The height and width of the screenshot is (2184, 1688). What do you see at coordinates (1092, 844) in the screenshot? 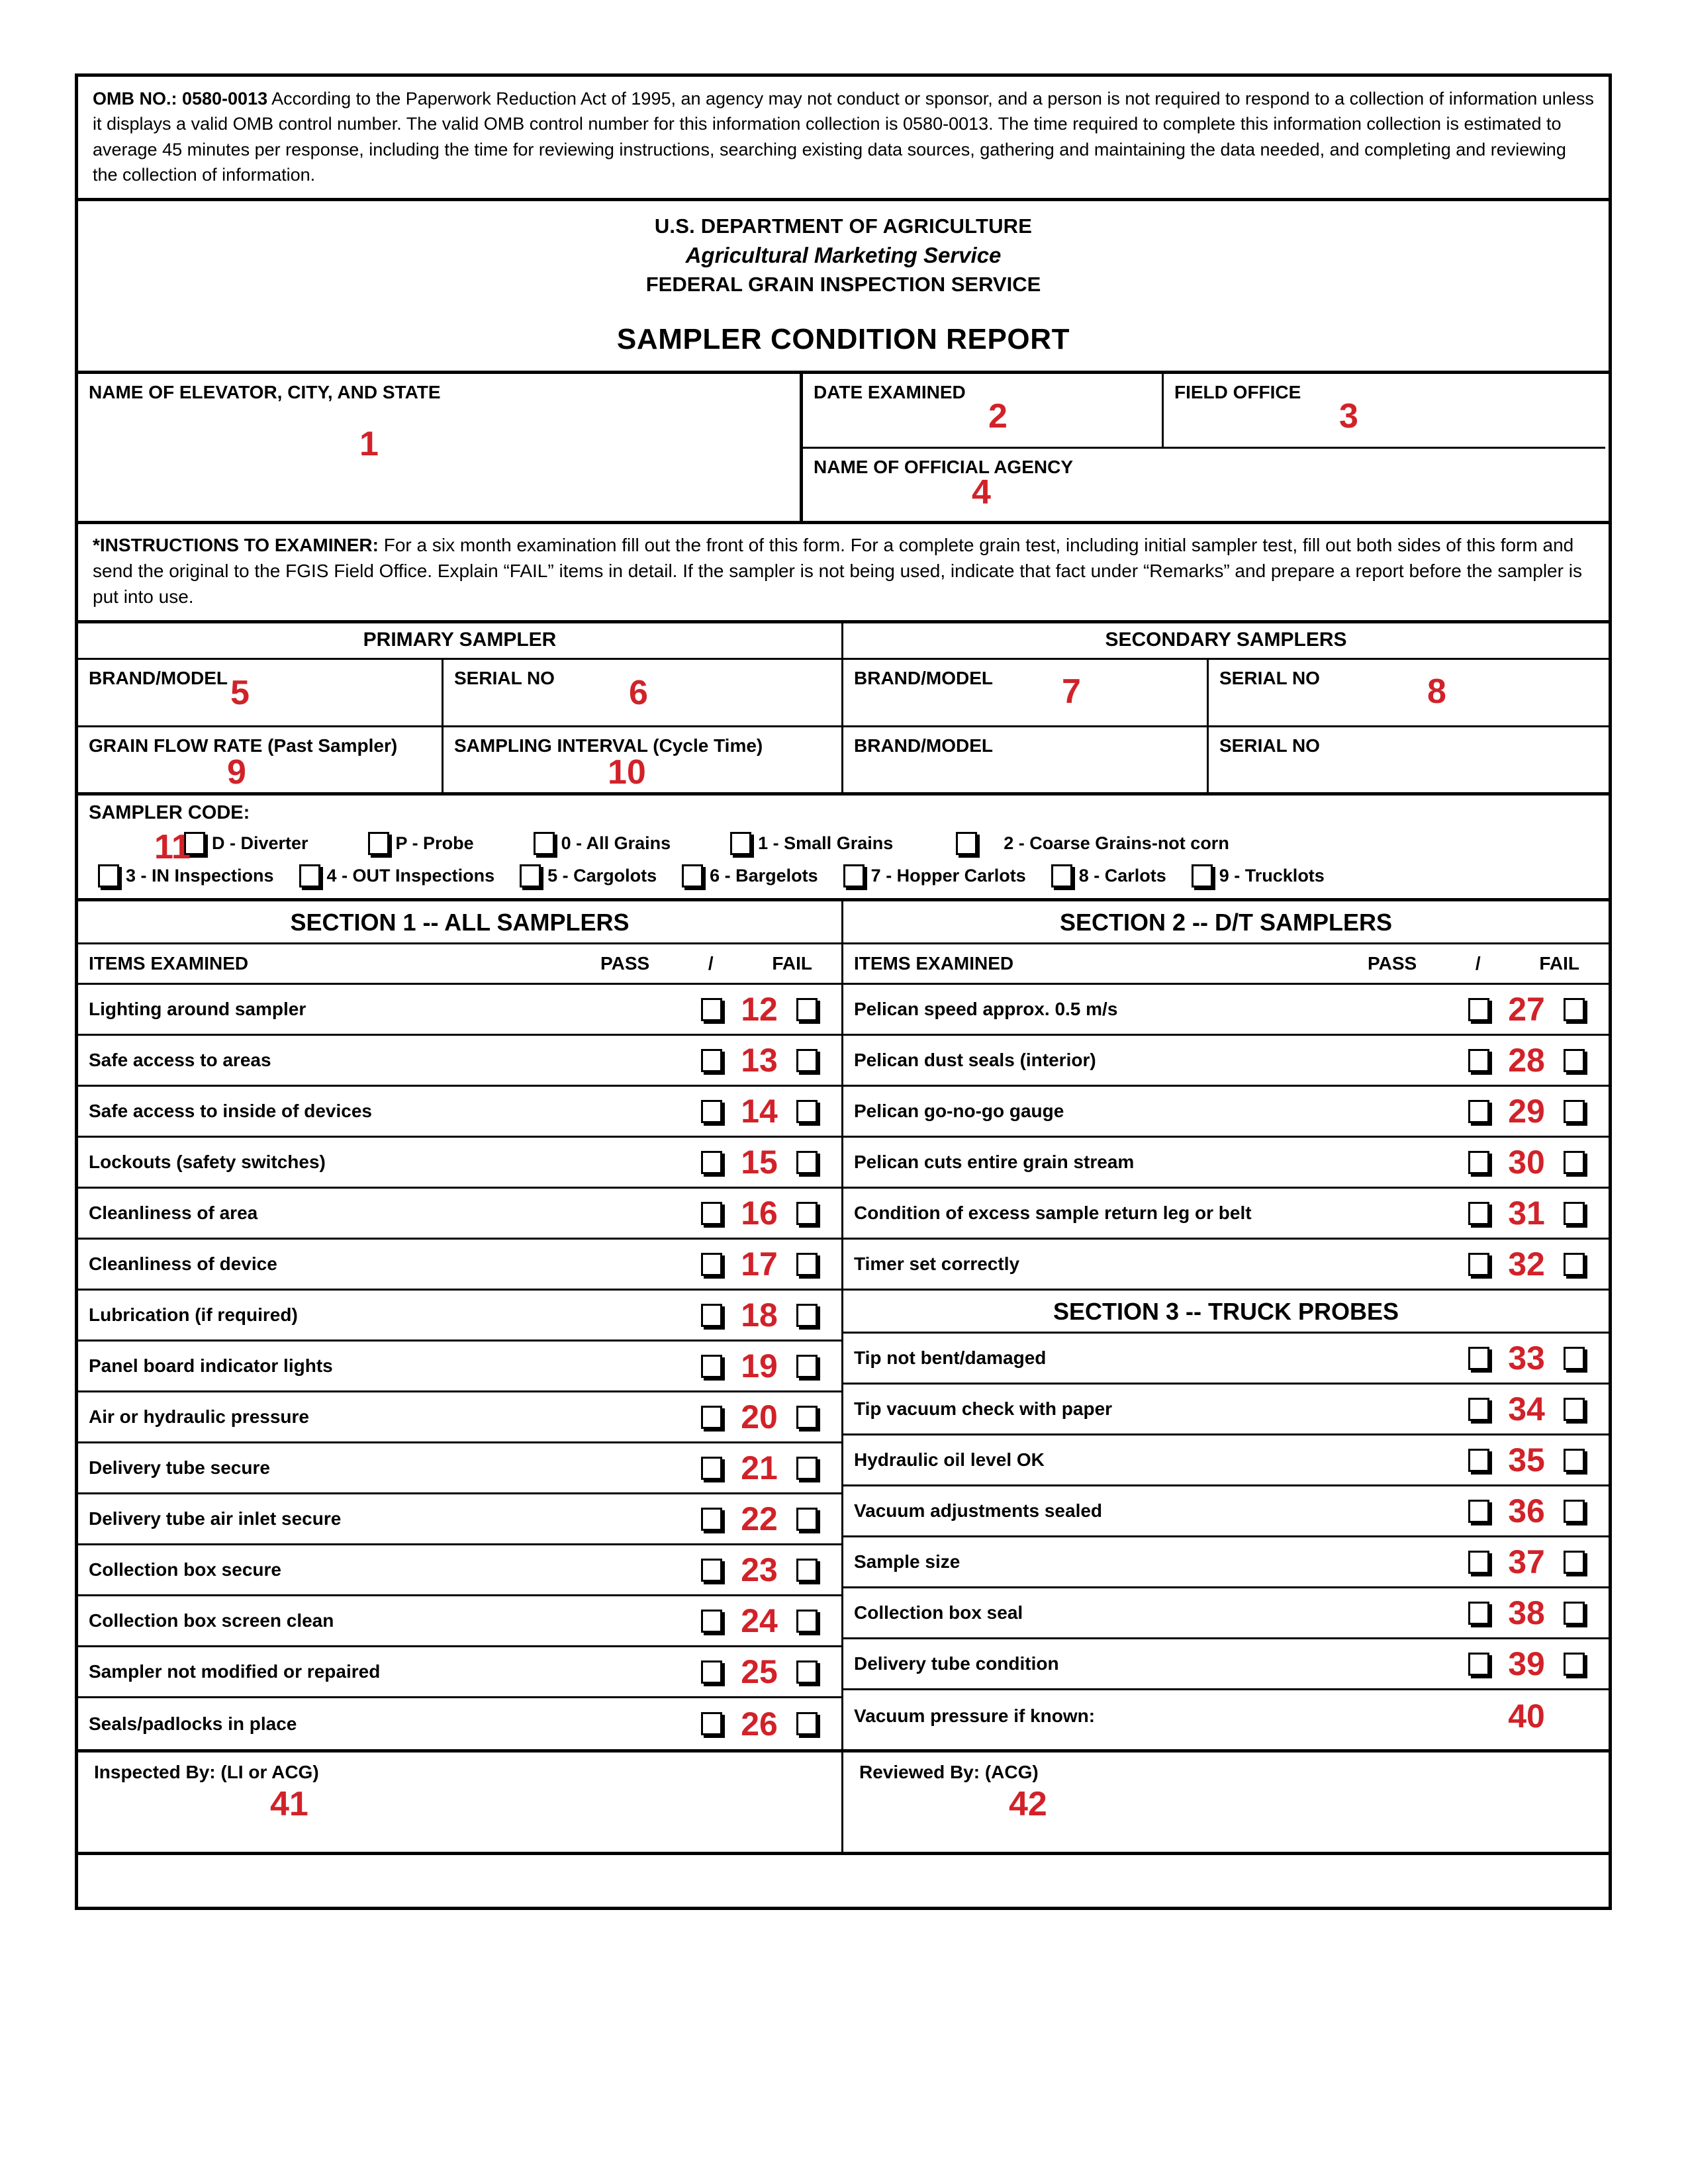
I see `code-option-2-coarse-grains: 2 - Coarse Grains-not corn` at bounding box center [1092, 844].